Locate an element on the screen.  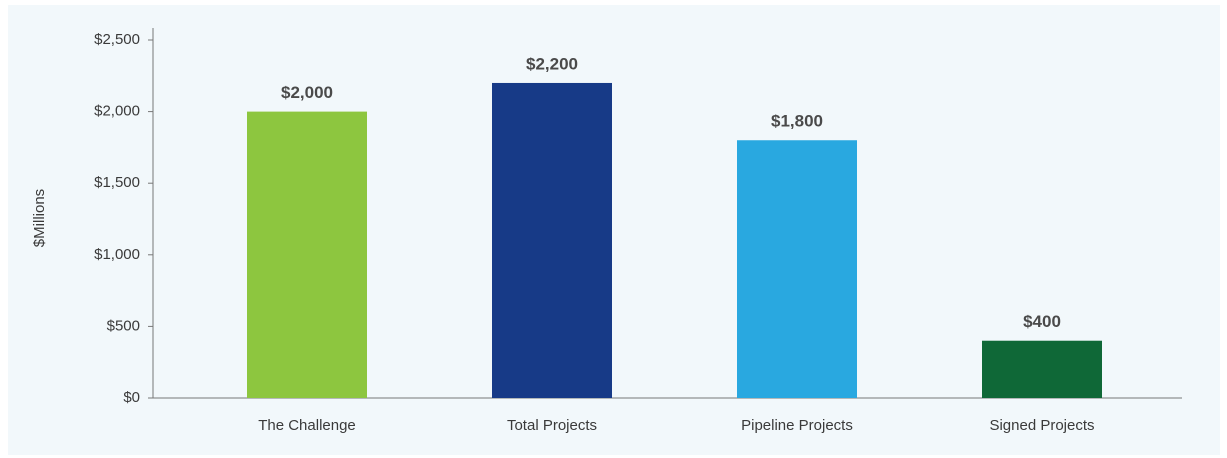
x-tick-label: Signed Projects is located at coordinates (1041, 425).